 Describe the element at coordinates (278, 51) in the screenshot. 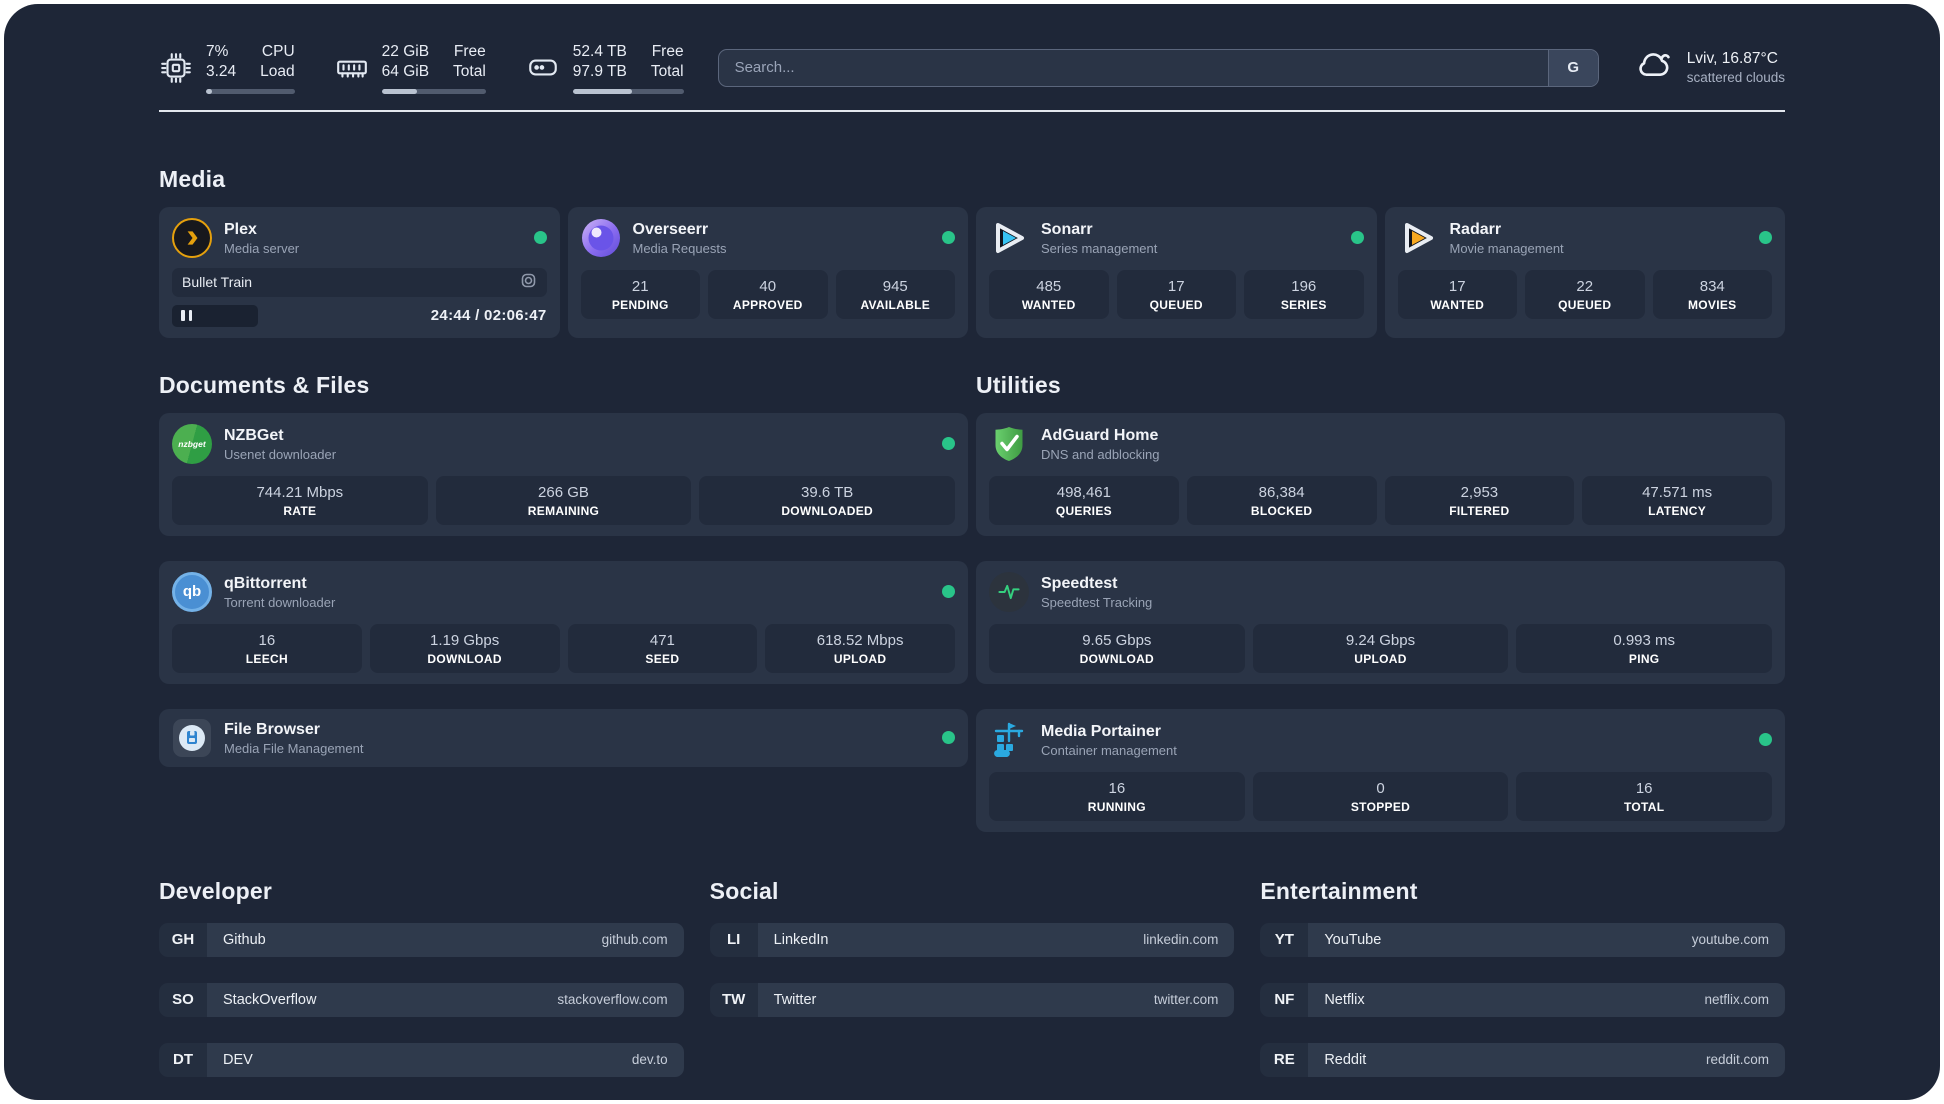

I see `cpu-label: CPU` at that location.